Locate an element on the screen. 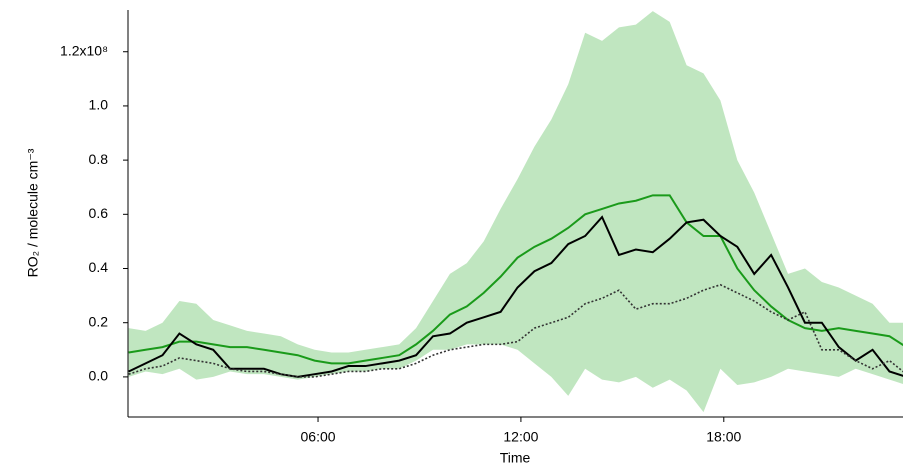  y-tick-label: 0.4 is located at coordinates (99, 267).